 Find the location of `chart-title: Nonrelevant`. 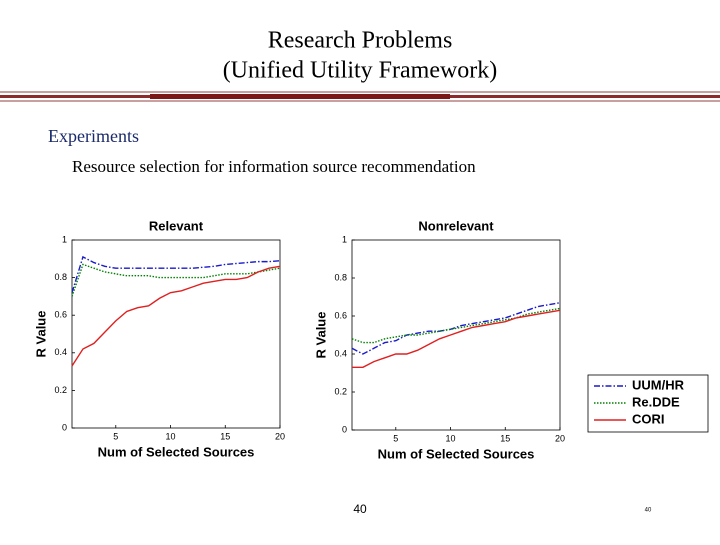

chart-title: Nonrelevant is located at coordinates (456, 225).